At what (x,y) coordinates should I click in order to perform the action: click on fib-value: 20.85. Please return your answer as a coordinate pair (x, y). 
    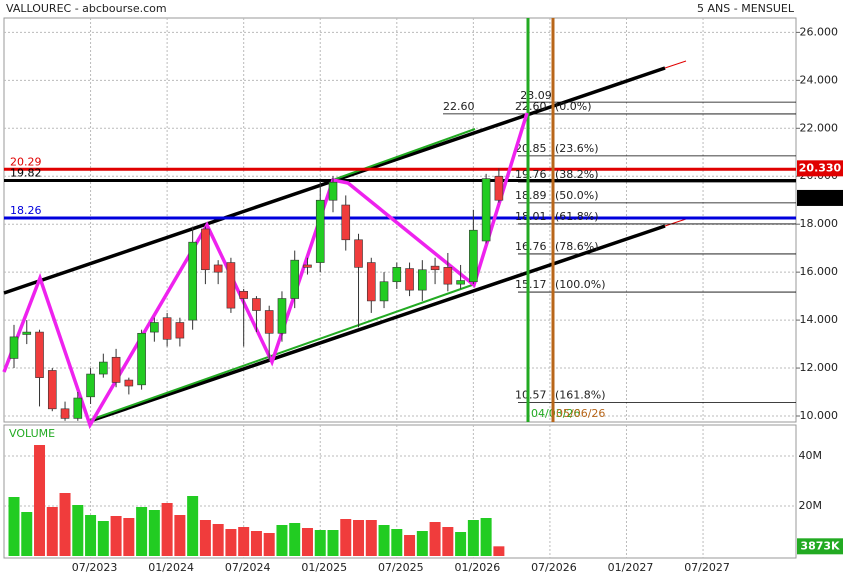
    Looking at the image, I should click on (531, 148).